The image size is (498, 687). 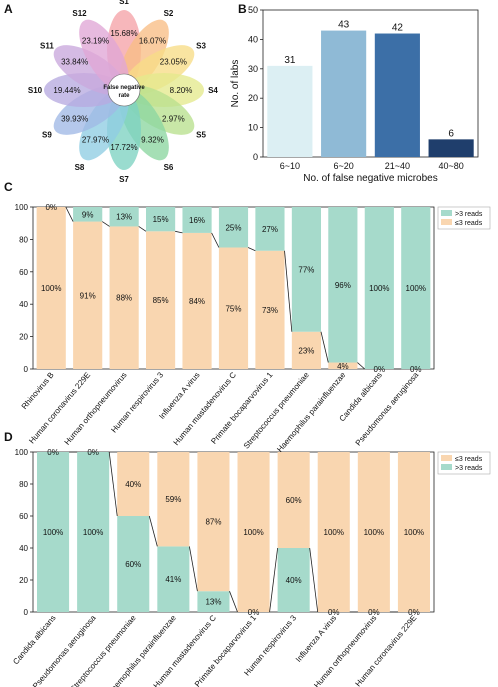 What do you see at coordinates (469, 468) in the screenshot?
I see `legend-label-d-1: >3 reads` at bounding box center [469, 468].